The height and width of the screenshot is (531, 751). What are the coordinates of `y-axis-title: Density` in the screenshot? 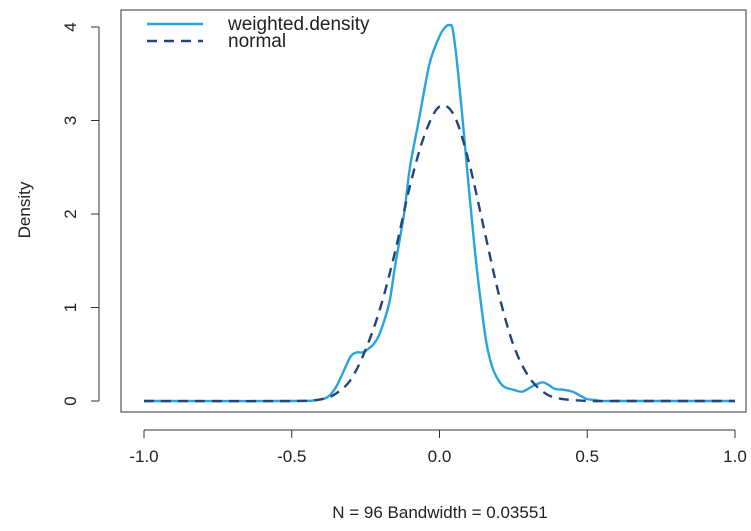 It's located at (24, 209).